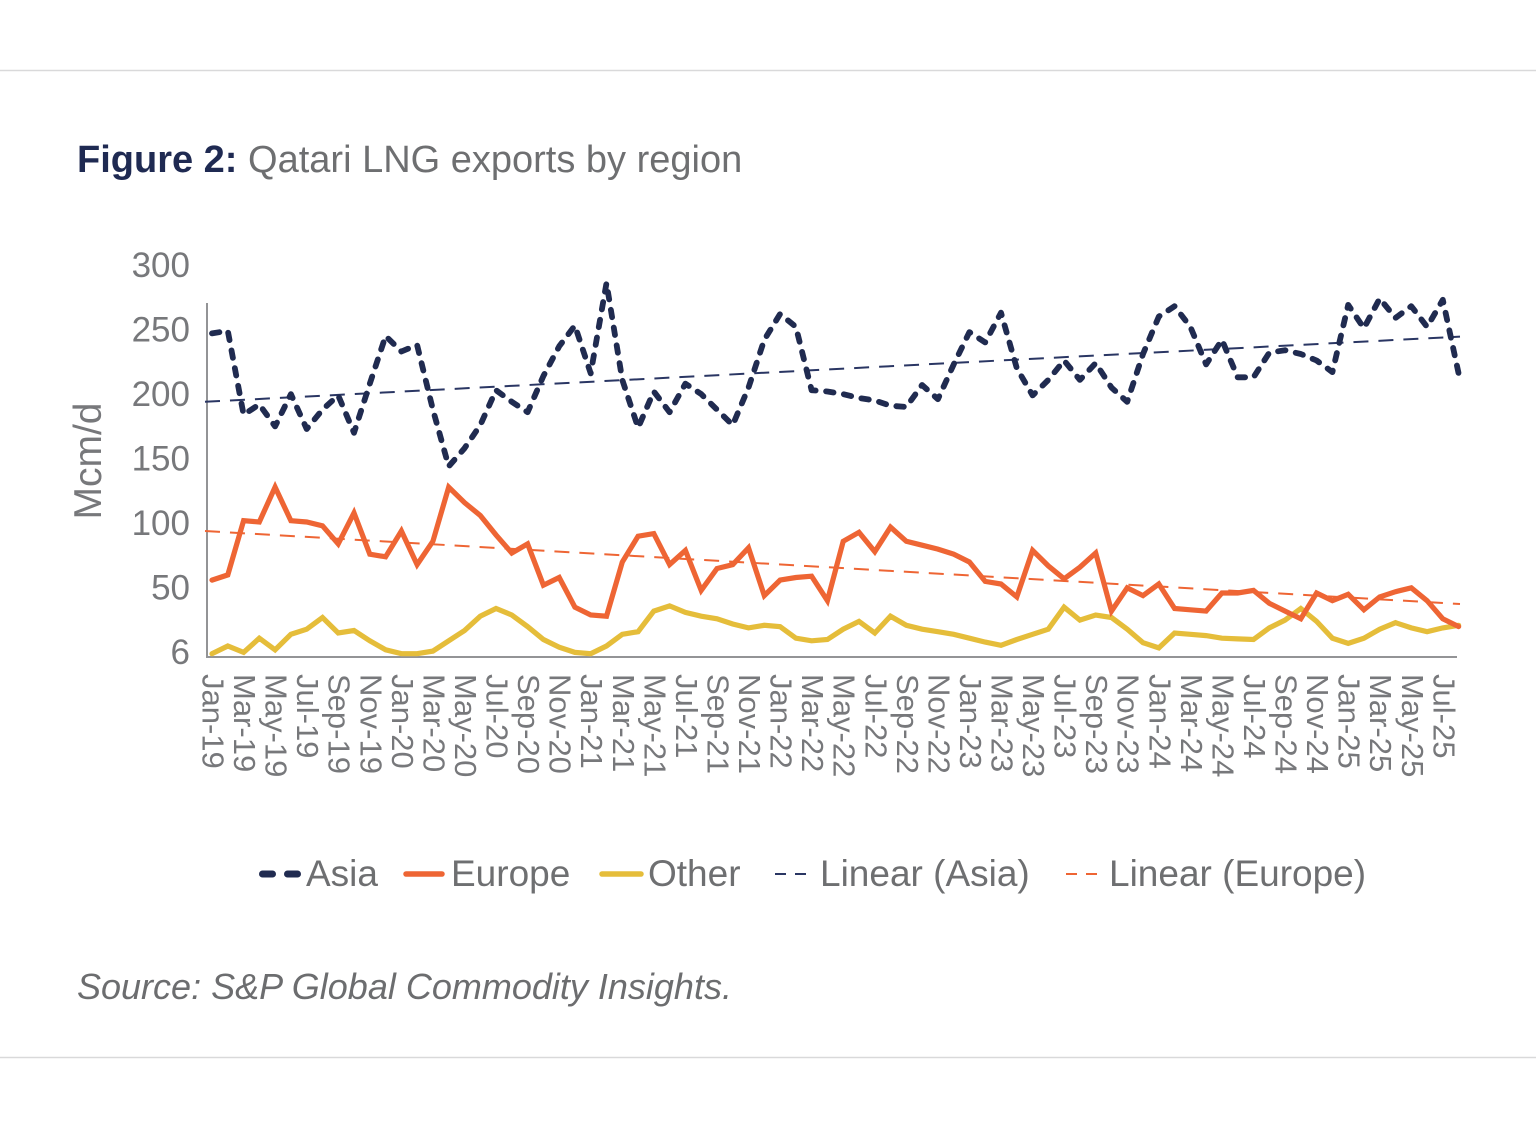 The width and height of the screenshot is (1536, 1137). What do you see at coordinates (1128, 724) in the screenshot?
I see `svg-text: Nov-23` at bounding box center [1128, 724].